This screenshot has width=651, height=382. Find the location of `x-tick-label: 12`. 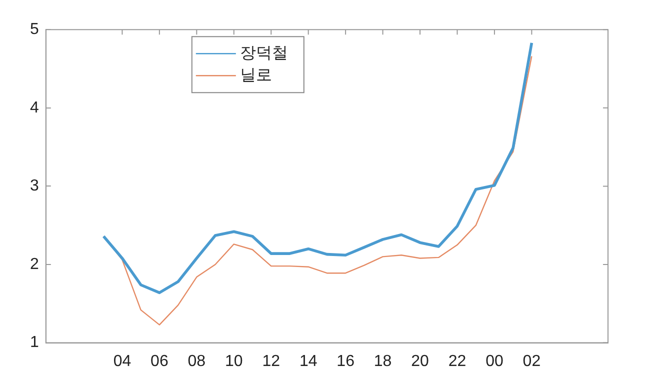

x-tick-label: 12 is located at coordinates (271, 361).